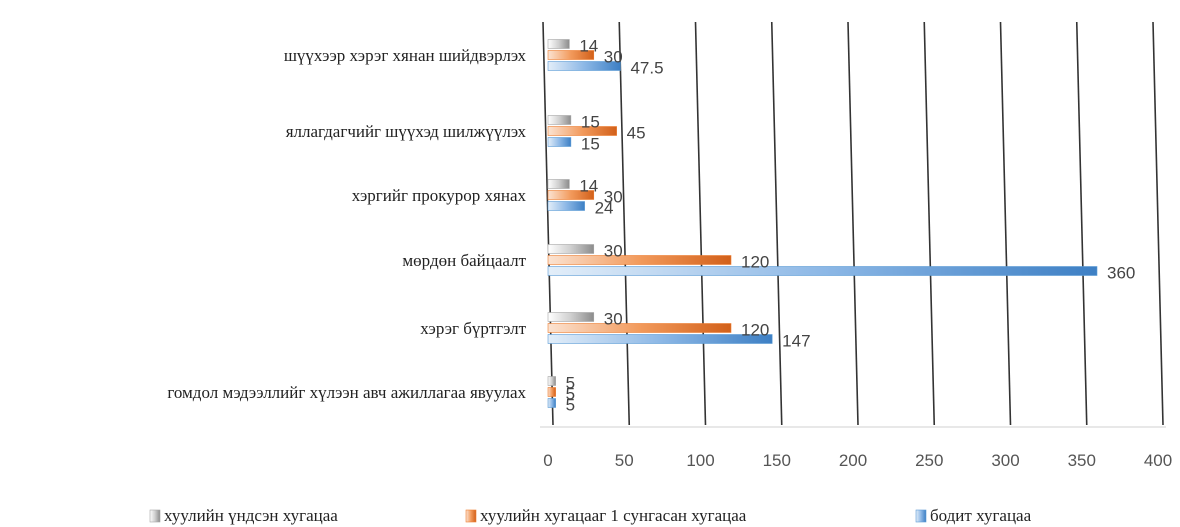  What do you see at coordinates (406, 131) in the screenshot?
I see `category-label-1: яллагдагчийг шүүхэд шилжүүлэх` at bounding box center [406, 131].